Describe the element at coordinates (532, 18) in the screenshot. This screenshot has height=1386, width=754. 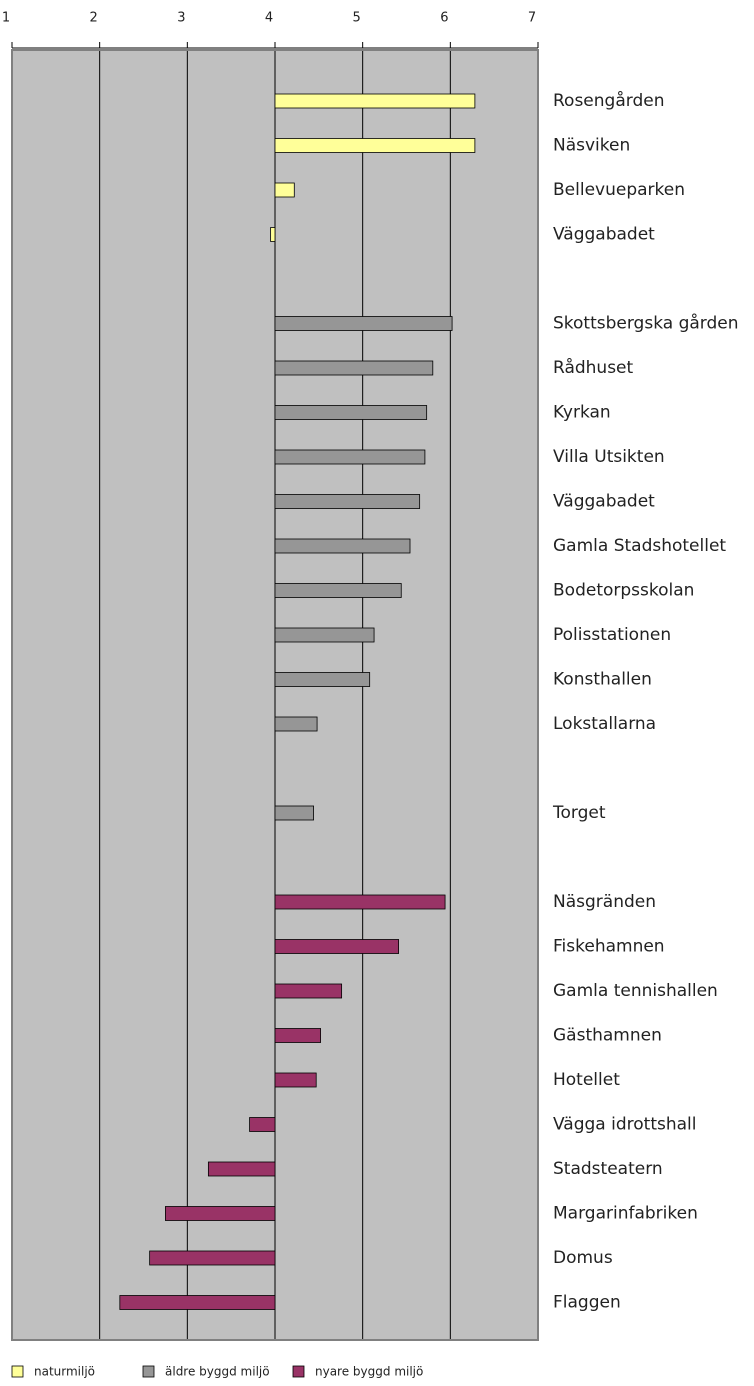
I see `x-tick-label: 7` at that location.